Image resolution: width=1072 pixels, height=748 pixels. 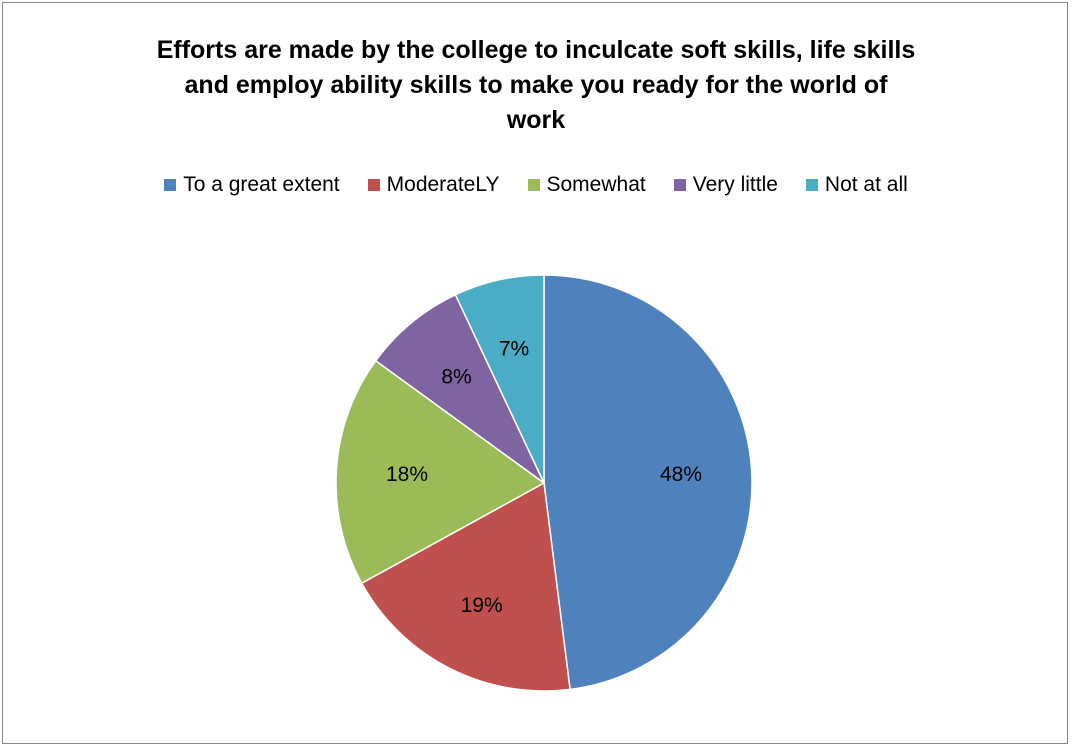 I want to click on legend-label: Somewhat, so click(x=596, y=184).